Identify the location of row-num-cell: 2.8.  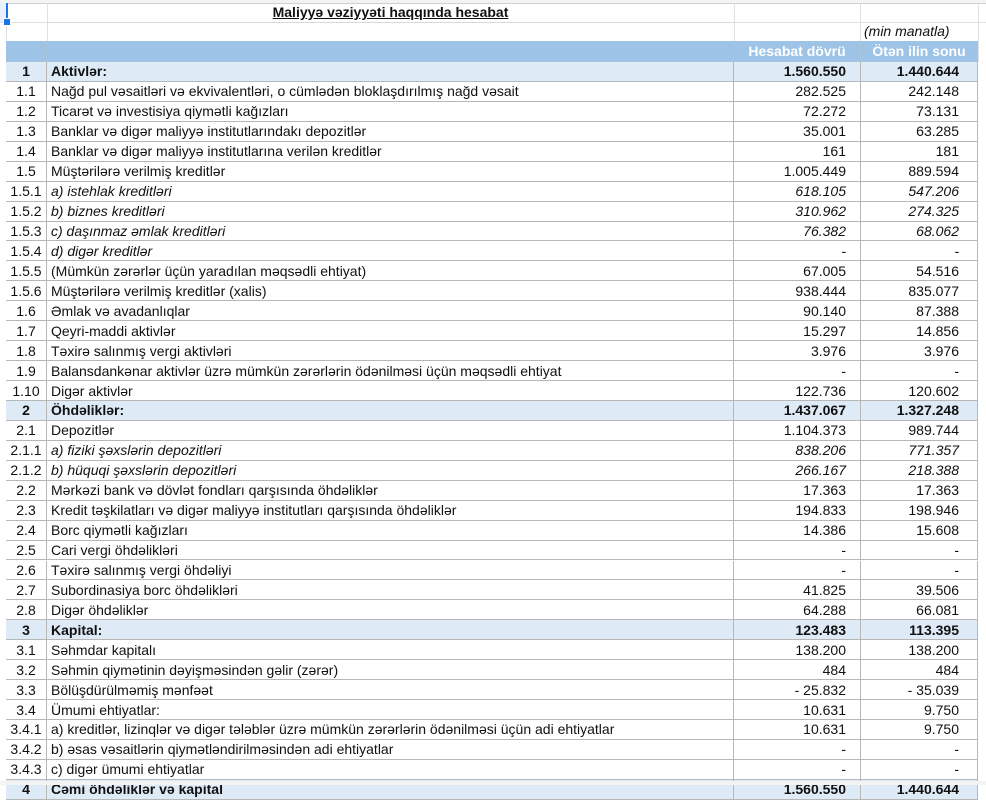
(26, 610).